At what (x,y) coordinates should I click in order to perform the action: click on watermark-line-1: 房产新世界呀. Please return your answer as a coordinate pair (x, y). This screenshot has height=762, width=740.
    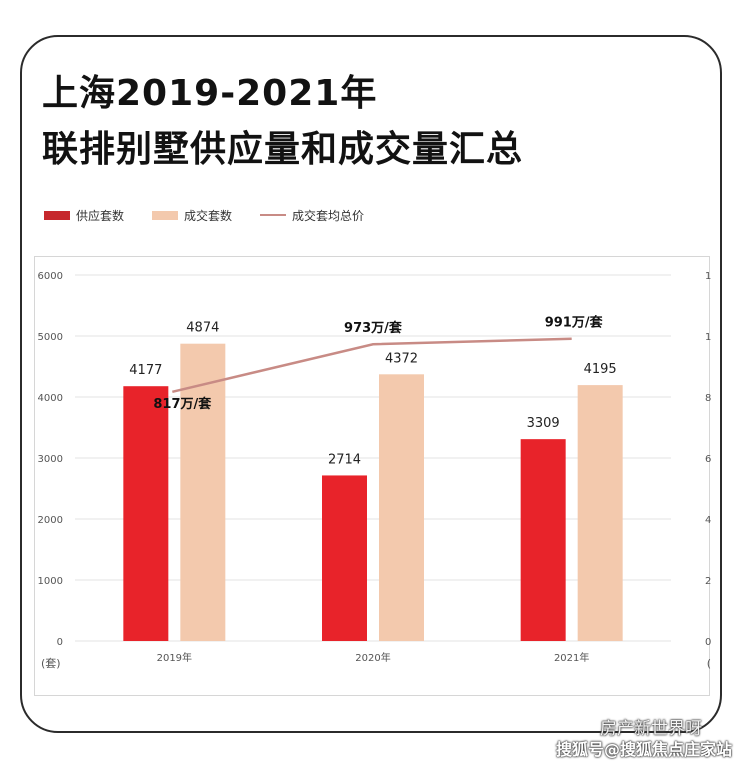
    Looking at the image, I should click on (651, 729).